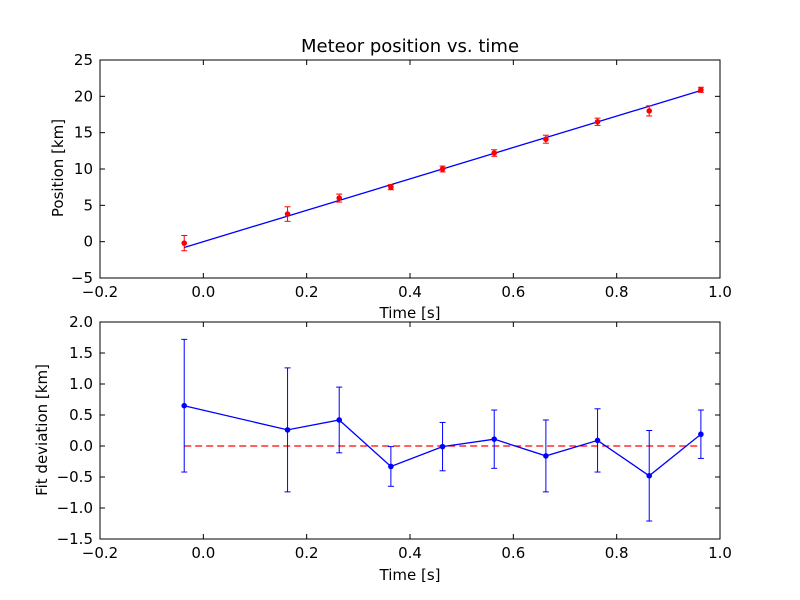  Describe the element at coordinates (83, 169) in the screenshot. I see `top-y-tick-label: 10` at that location.